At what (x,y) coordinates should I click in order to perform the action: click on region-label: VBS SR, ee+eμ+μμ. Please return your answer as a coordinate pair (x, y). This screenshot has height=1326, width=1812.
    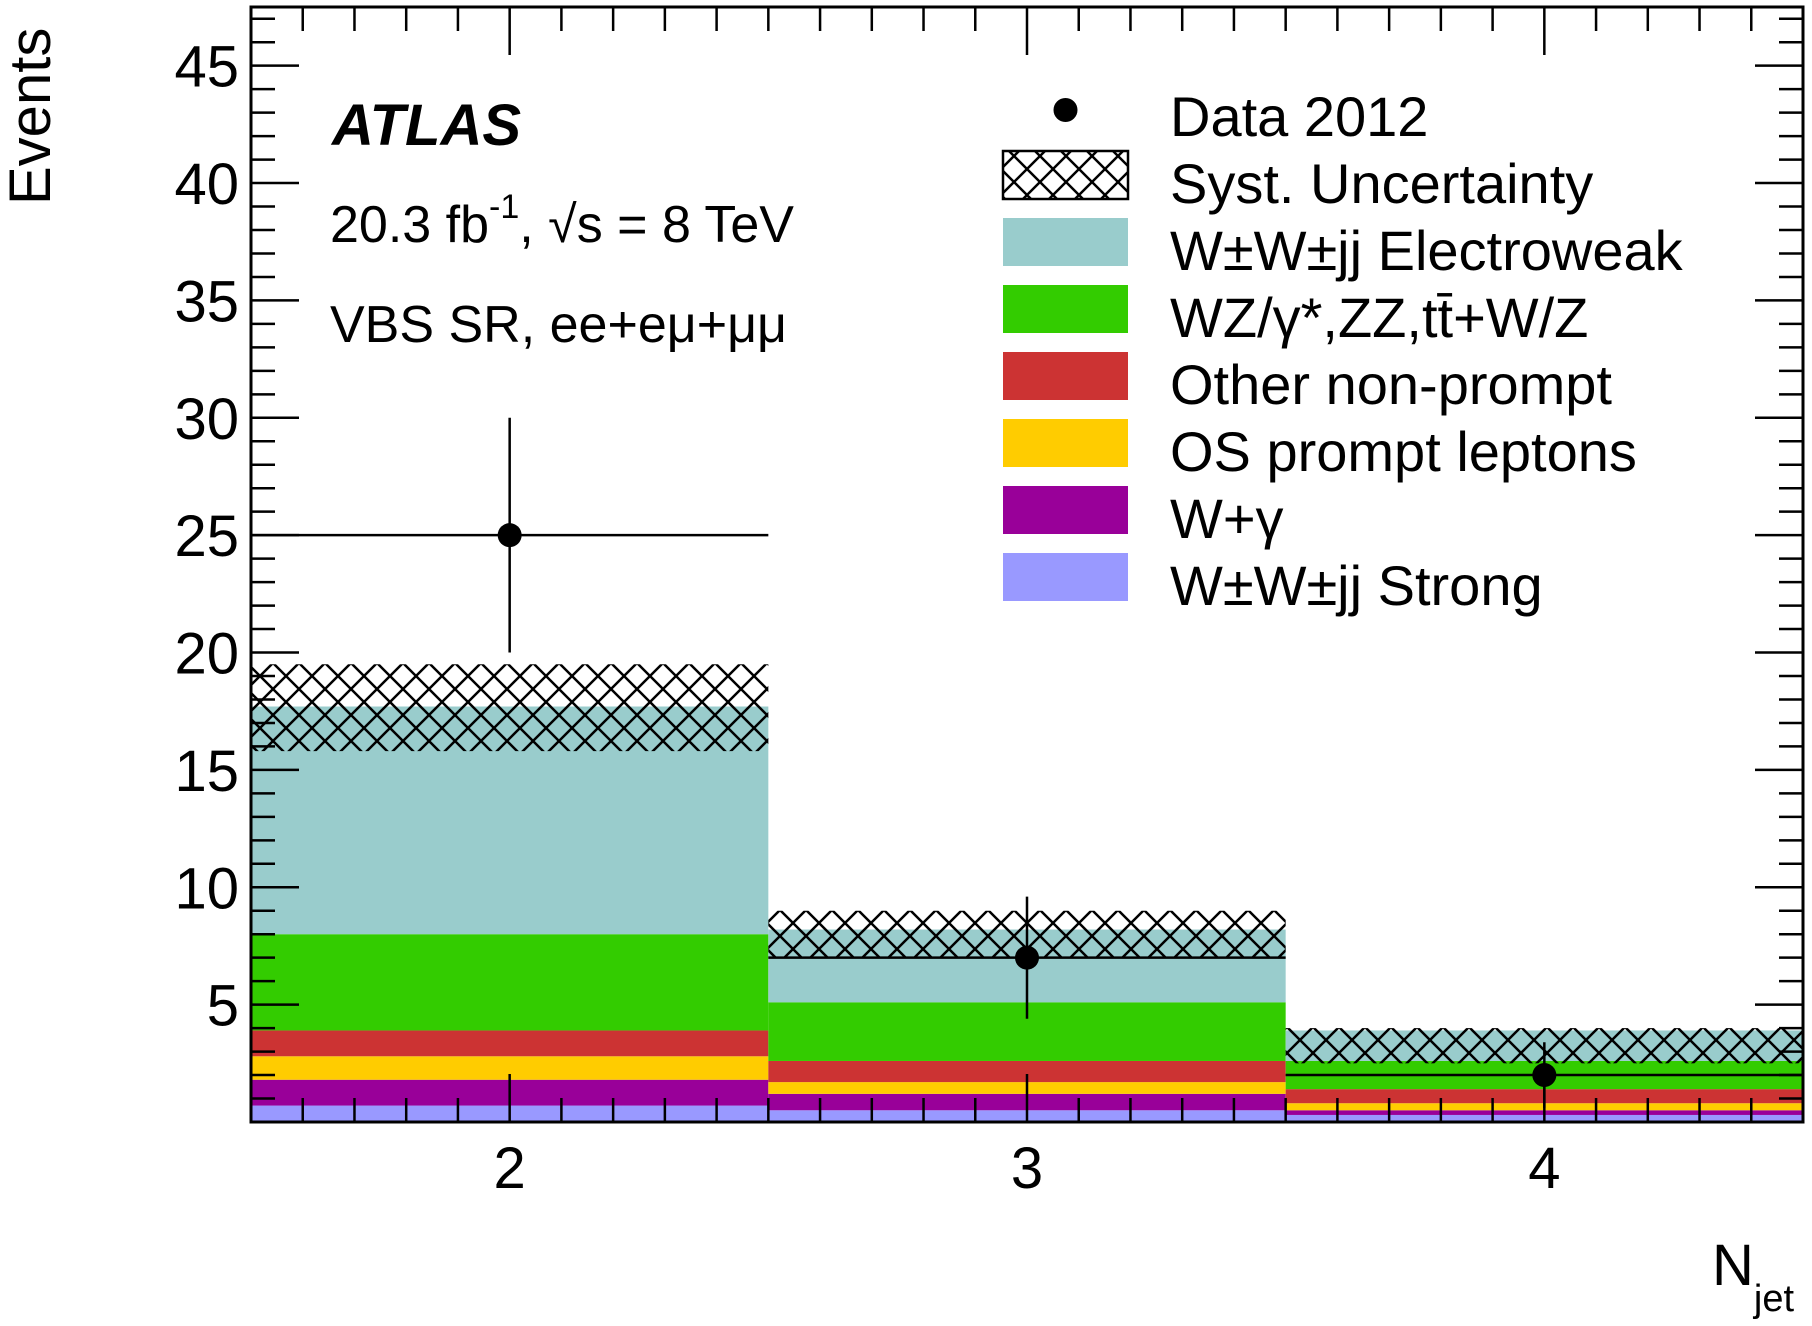
    Looking at the image, I should click on (558, 325).